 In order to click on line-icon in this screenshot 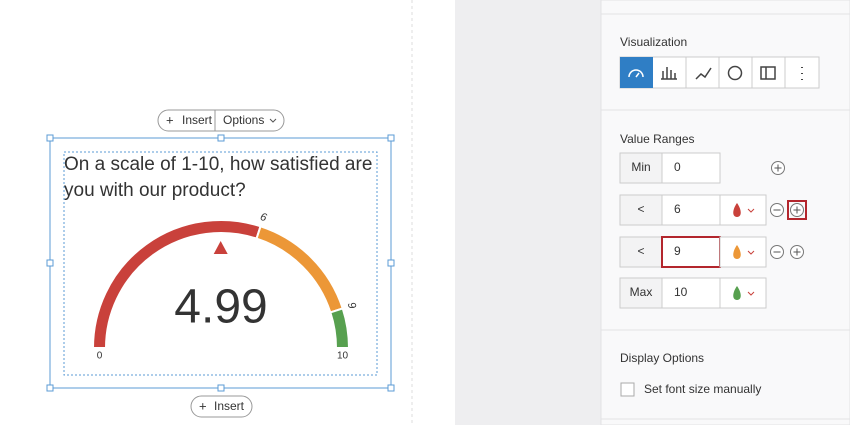, I will do `click(703, 73)`.